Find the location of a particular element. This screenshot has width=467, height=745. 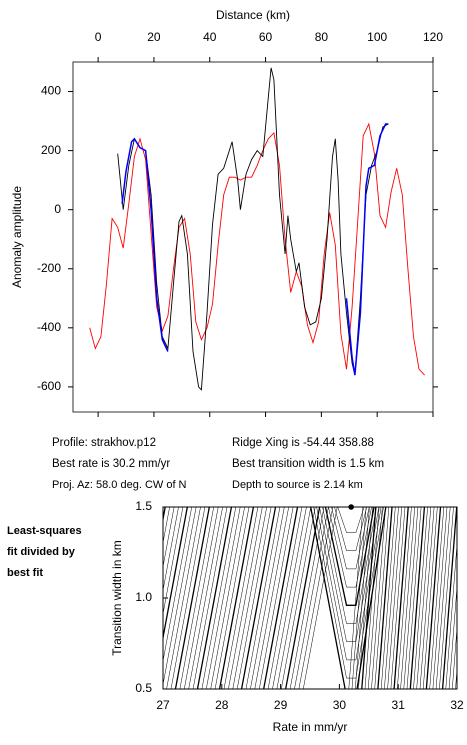

x-tick-label: 28 is located at coordinates (222, 705).